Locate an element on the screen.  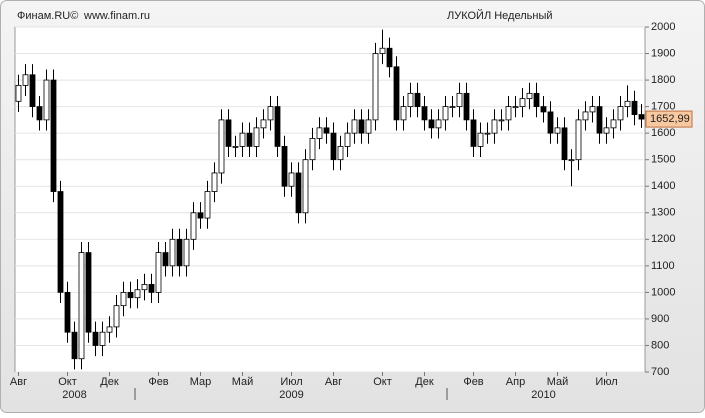
y-tick-label: 1300 is located at coordinates (663, 213).